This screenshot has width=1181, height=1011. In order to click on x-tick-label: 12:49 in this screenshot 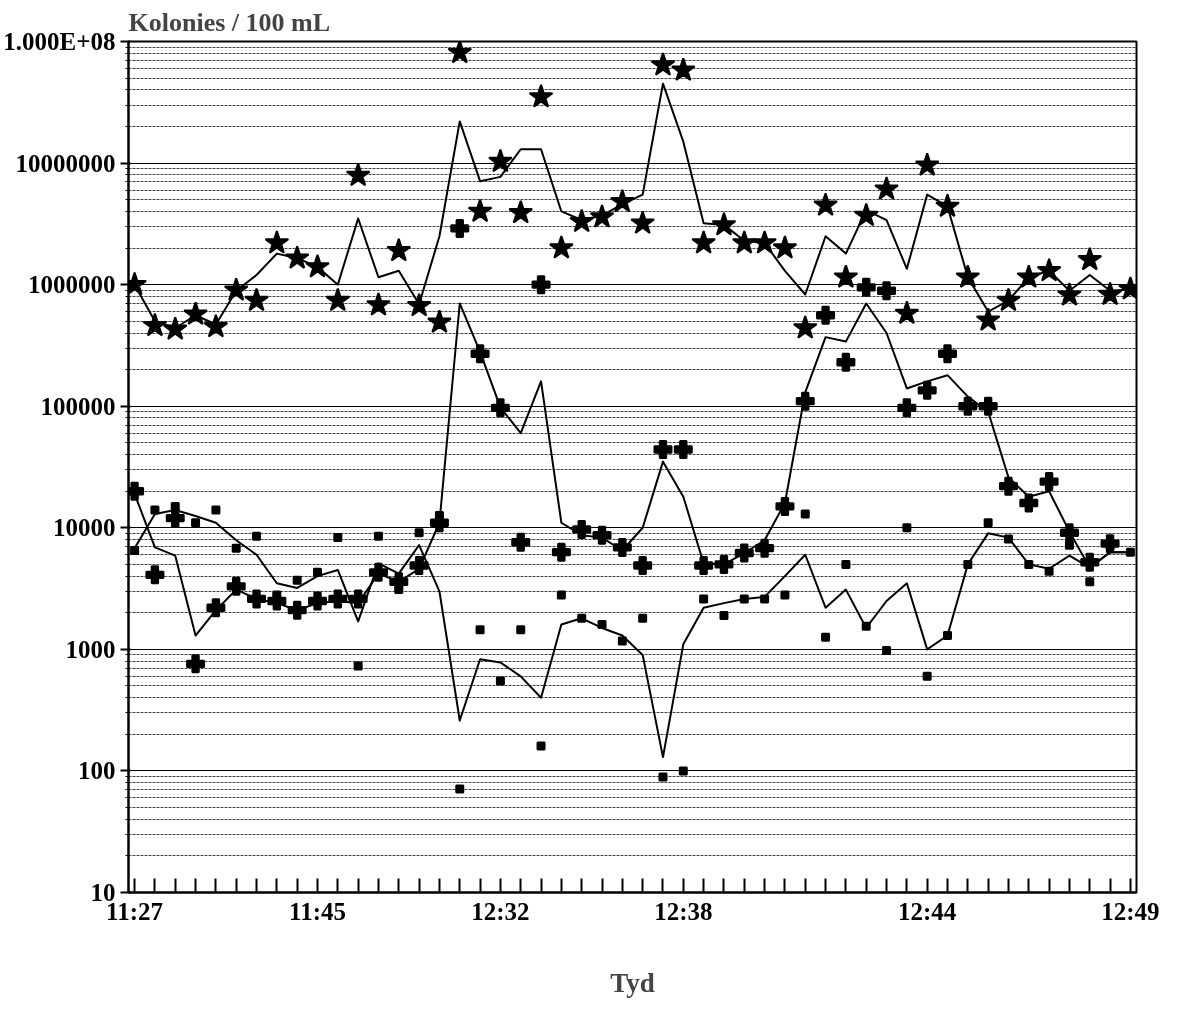, I will do `click(1130, 911)`.